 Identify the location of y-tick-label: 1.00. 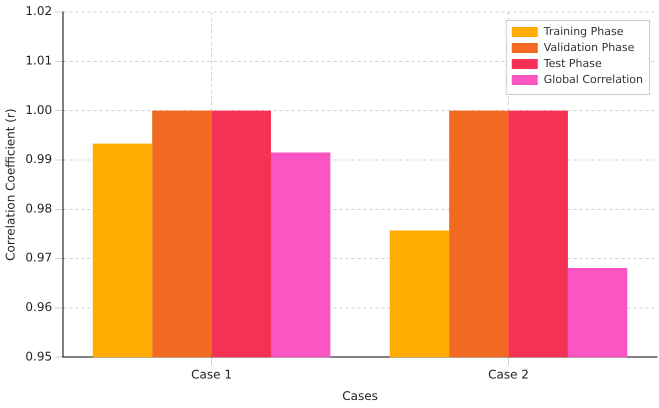
(38, 109).